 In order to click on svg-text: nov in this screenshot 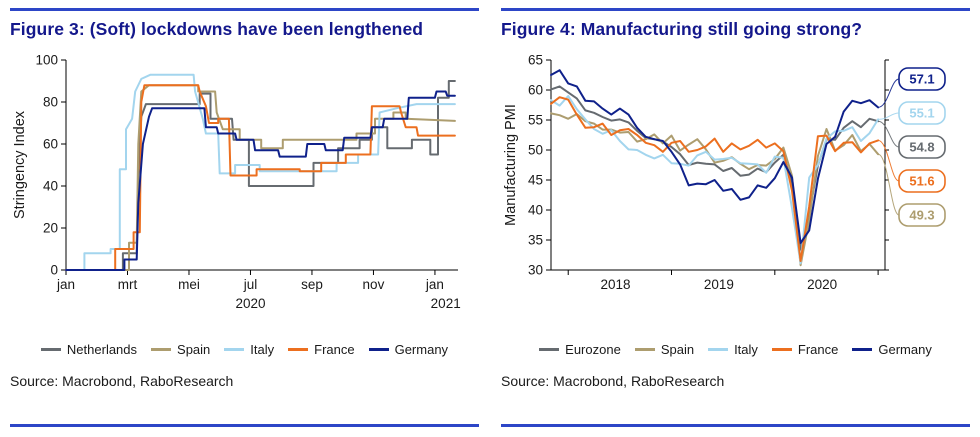, I will do `click(374, 284)`.